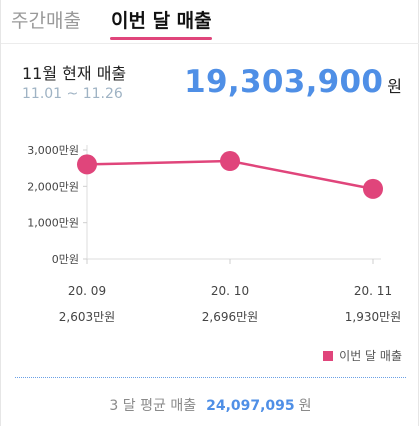 This screenshot has height=426, width=419. Describe the element at coordinates (161, 21) in the screenshot. I see `tab-monthly-sales: 이번 달 매출` at that location.